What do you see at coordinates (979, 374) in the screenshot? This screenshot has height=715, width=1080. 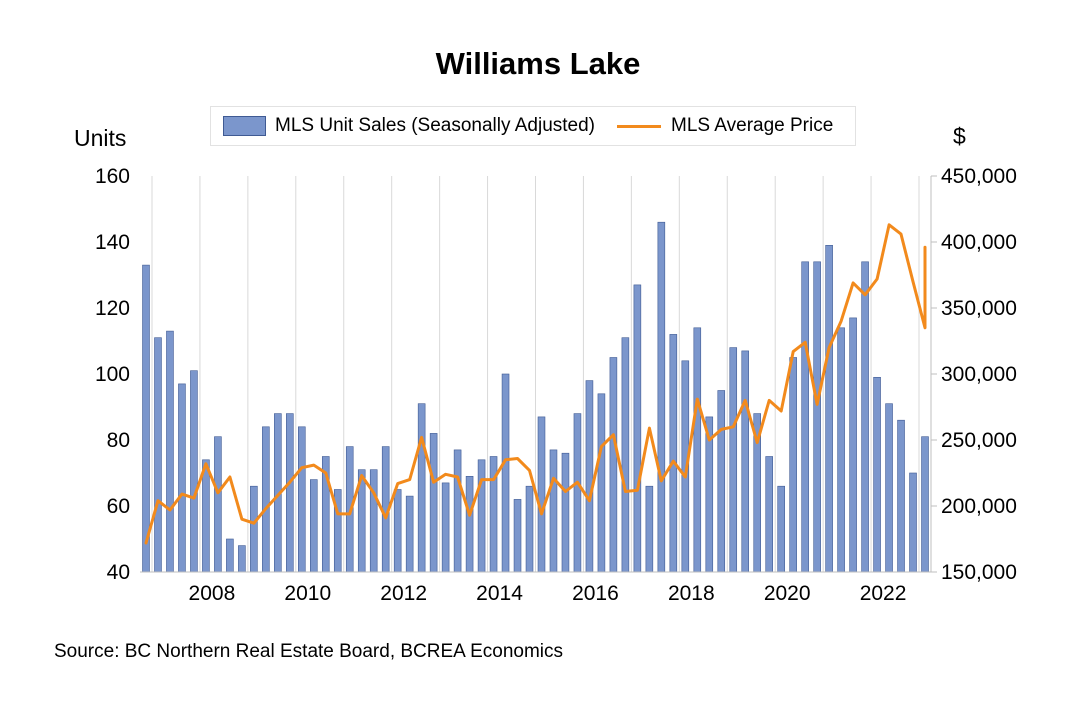 I see `right-axis-tick-label: 300,000` at bounding box center [979, 374].